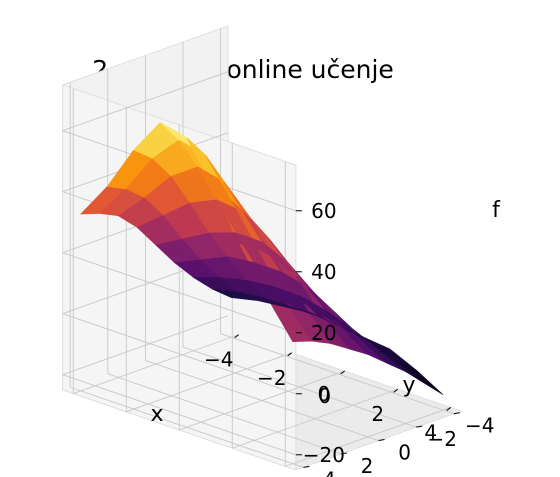 The height and width of the screenshot is (477, 560). What do you see at coordinates (323, 211) in the screenshot?
I see `z-tick-label: 60` at bounding box center [323, 211].